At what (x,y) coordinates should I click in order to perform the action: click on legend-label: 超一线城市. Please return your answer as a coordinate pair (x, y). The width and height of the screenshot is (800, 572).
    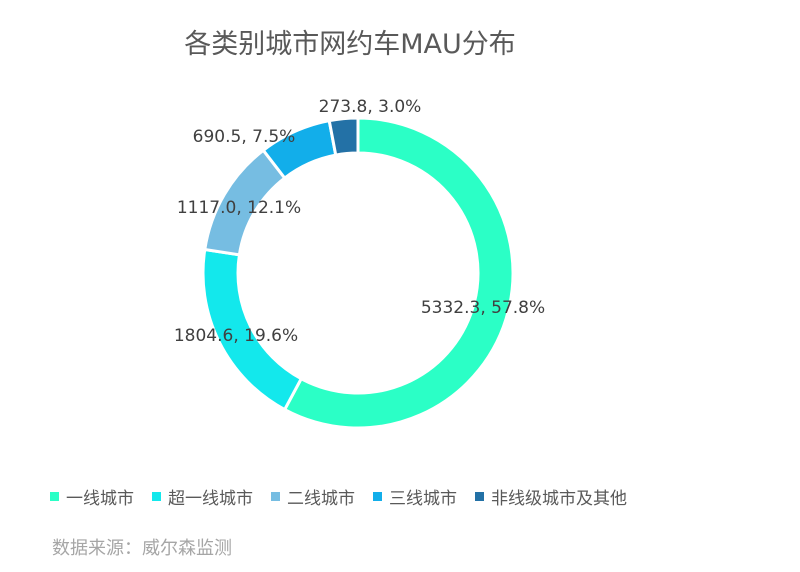
    Looking at the image, I should click on (210, 499).